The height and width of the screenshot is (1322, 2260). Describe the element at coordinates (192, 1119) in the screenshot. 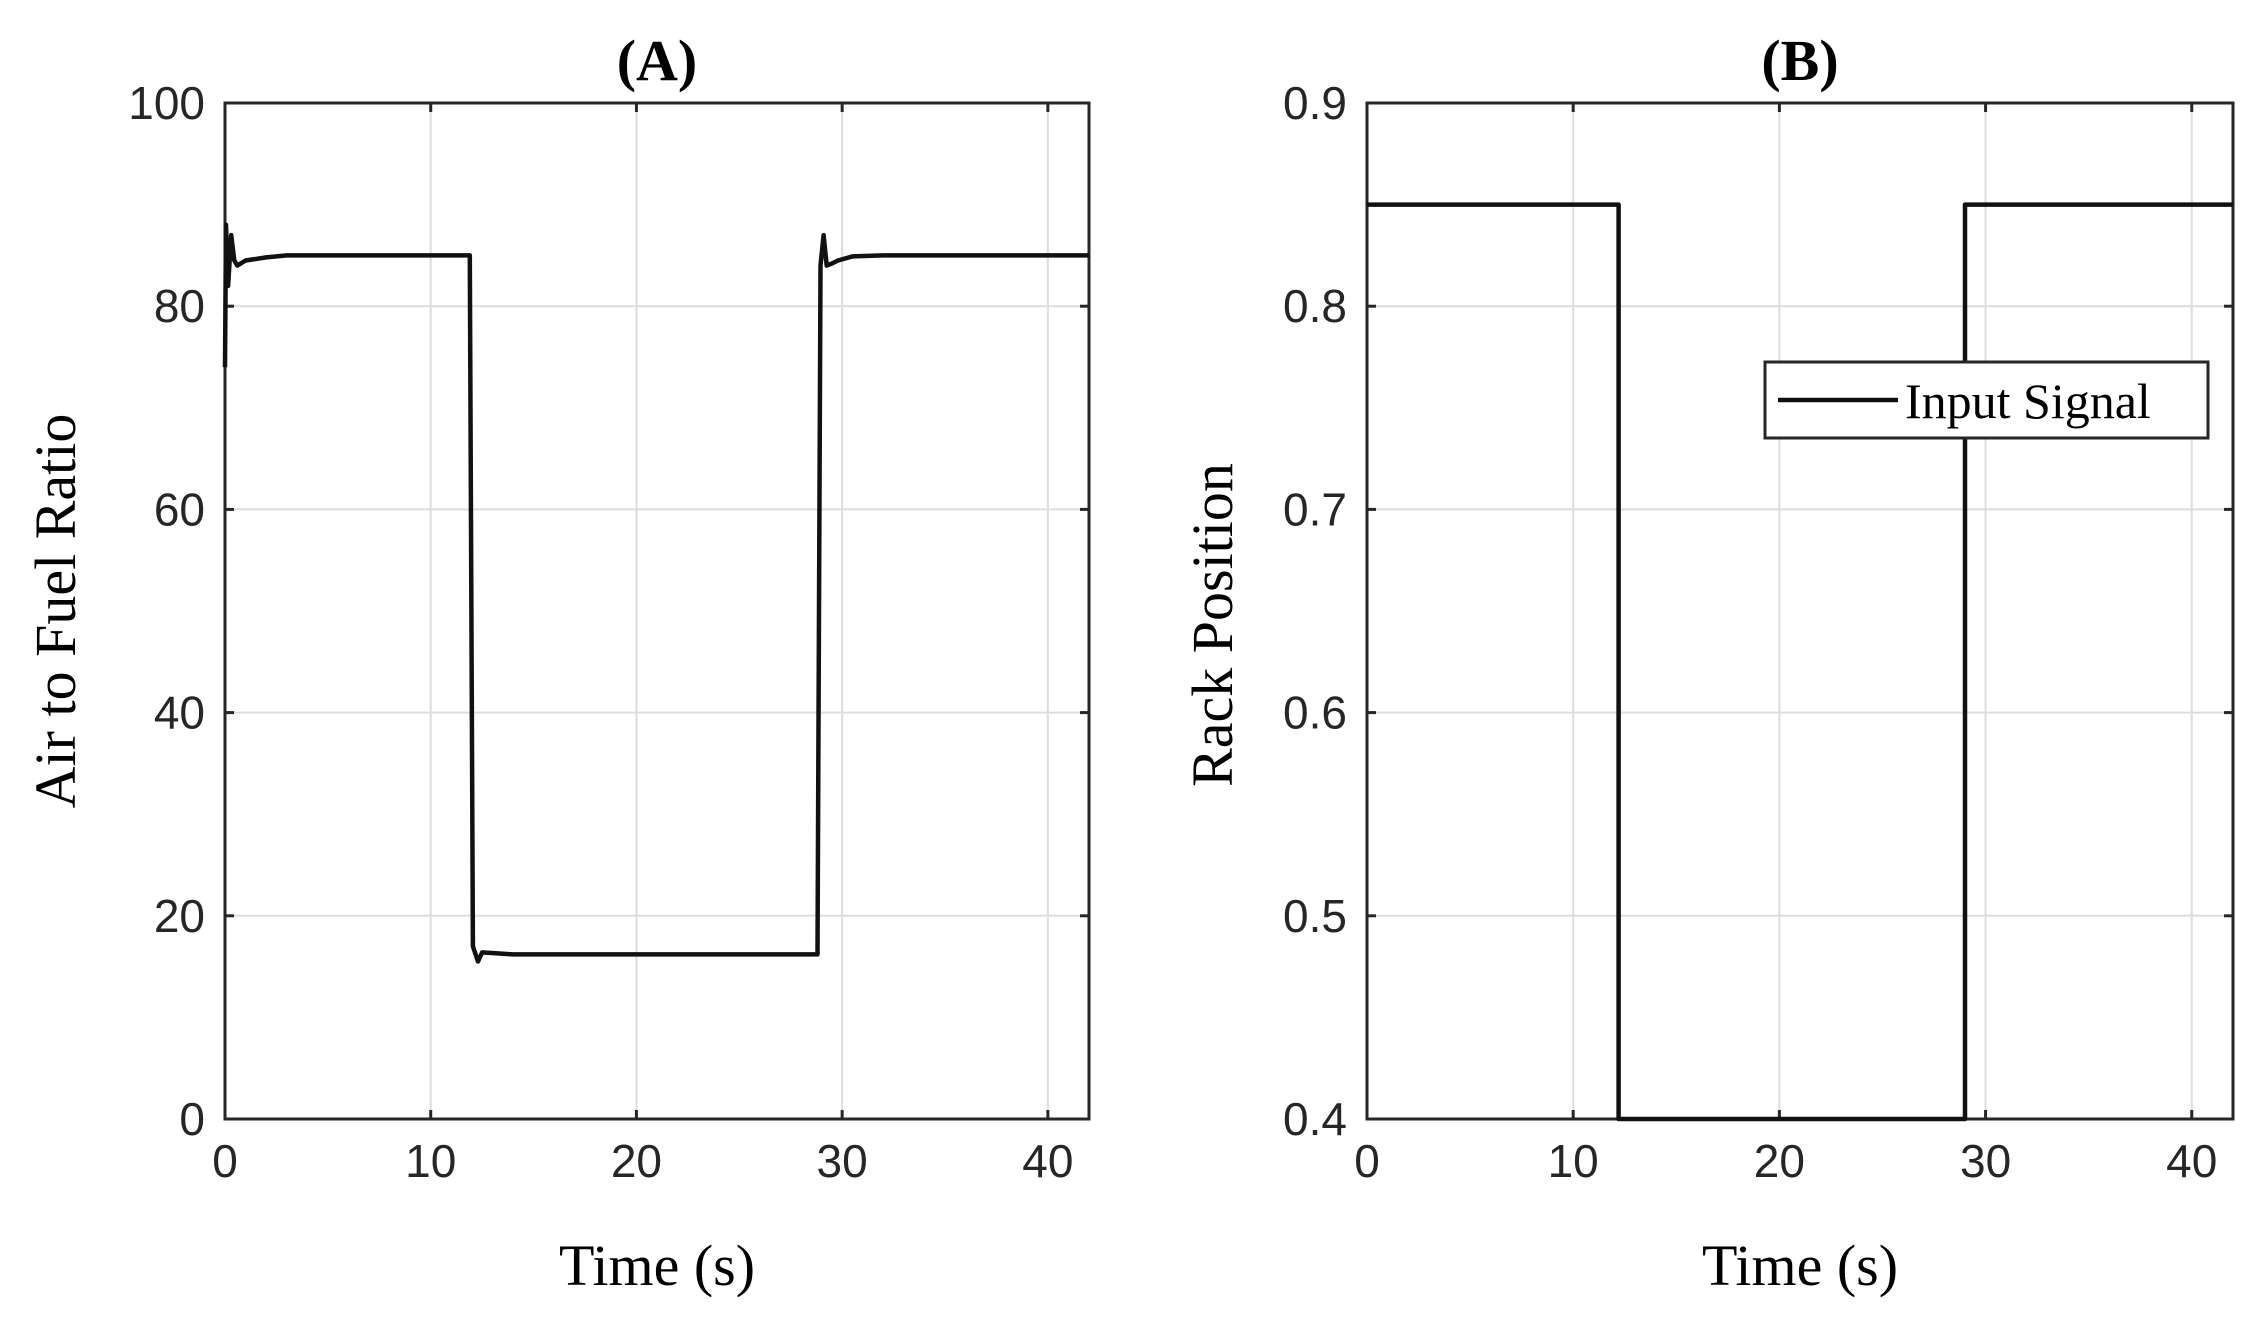

I see `panel-a-y-tick-label: 0` at that location.